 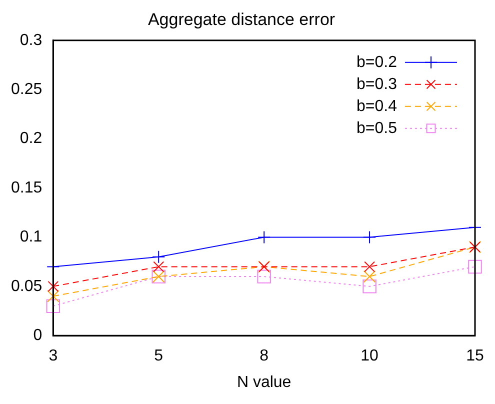 What do you see at coordinates (475, 356) in the screenshot?
I see `x-tick-label: 15` at bounding box center [475, 356].